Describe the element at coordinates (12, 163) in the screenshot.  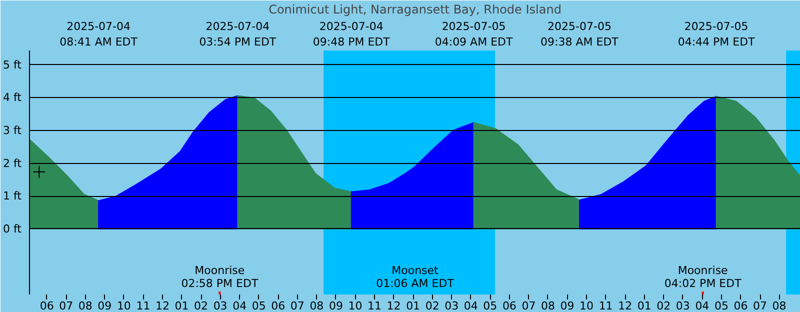
I see `y-tick-label: 2 ft` at that location.